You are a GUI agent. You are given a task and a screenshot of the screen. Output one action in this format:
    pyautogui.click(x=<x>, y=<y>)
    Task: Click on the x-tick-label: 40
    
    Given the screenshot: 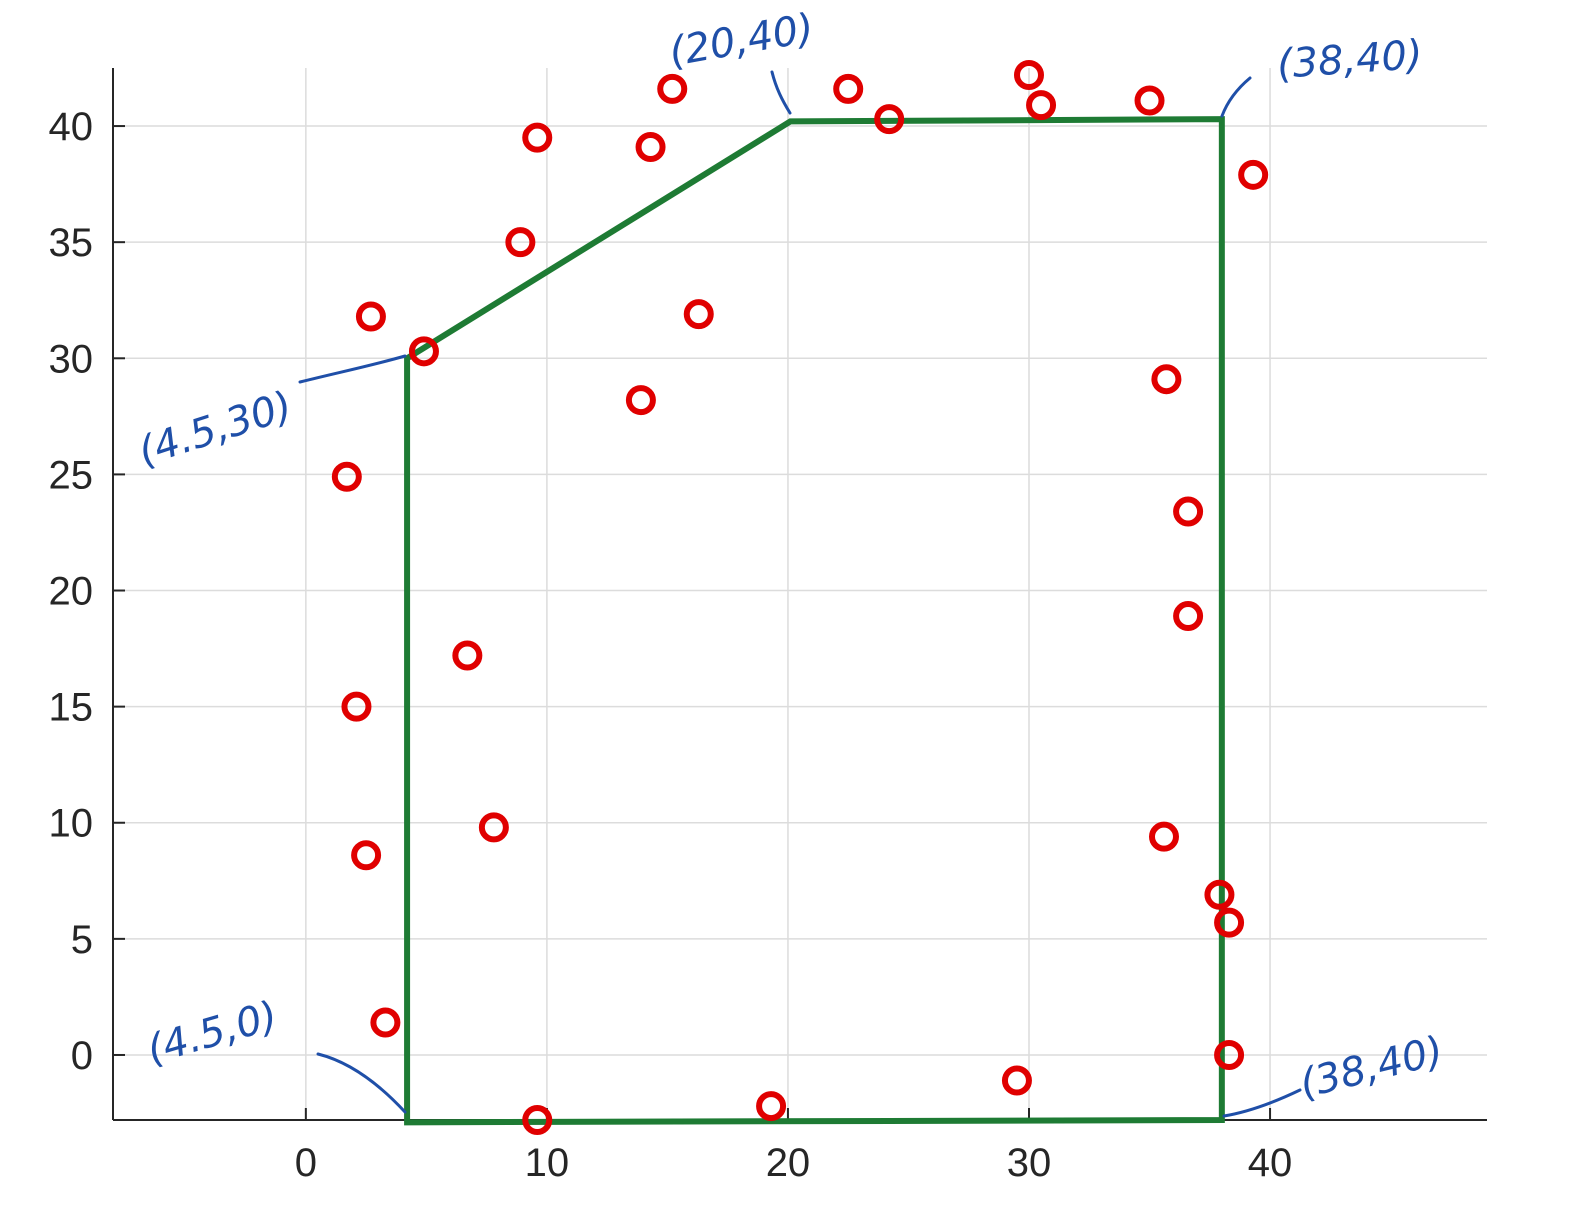 What is the action you would take?
    pyautogui.click(x=1270, y=1163)
    